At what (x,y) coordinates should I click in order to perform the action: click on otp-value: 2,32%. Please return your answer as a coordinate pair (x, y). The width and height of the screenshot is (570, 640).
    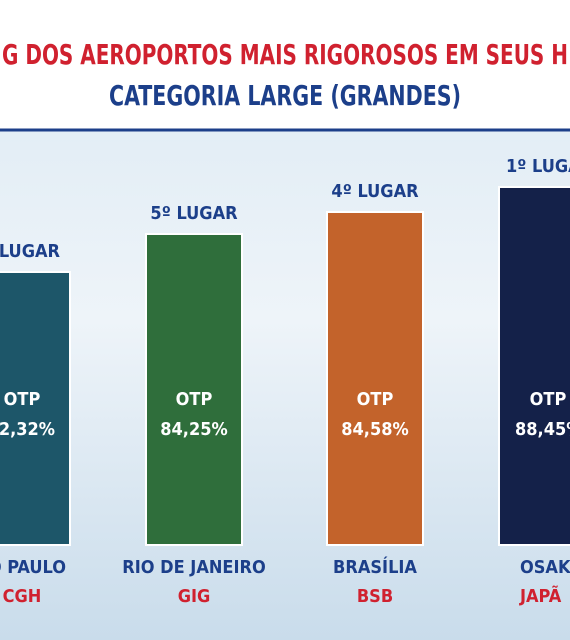
    Looking at the image, I should click on (27, 429).